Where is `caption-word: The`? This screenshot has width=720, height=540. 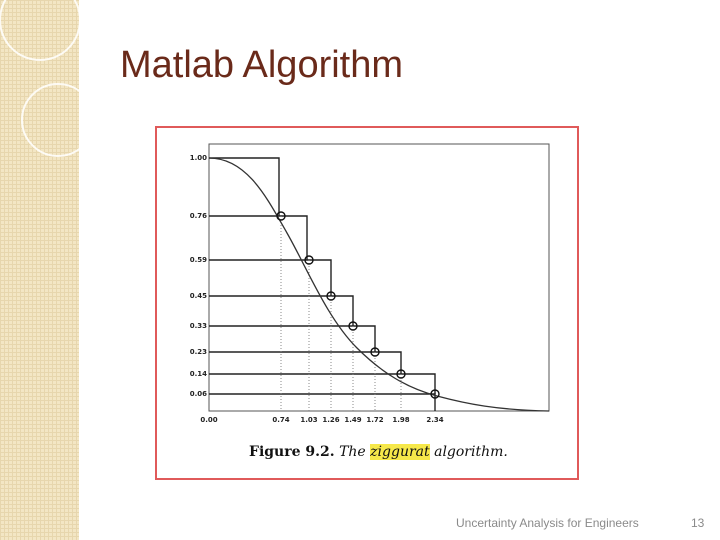 caption-word: The is located at coordinates (352, 452).